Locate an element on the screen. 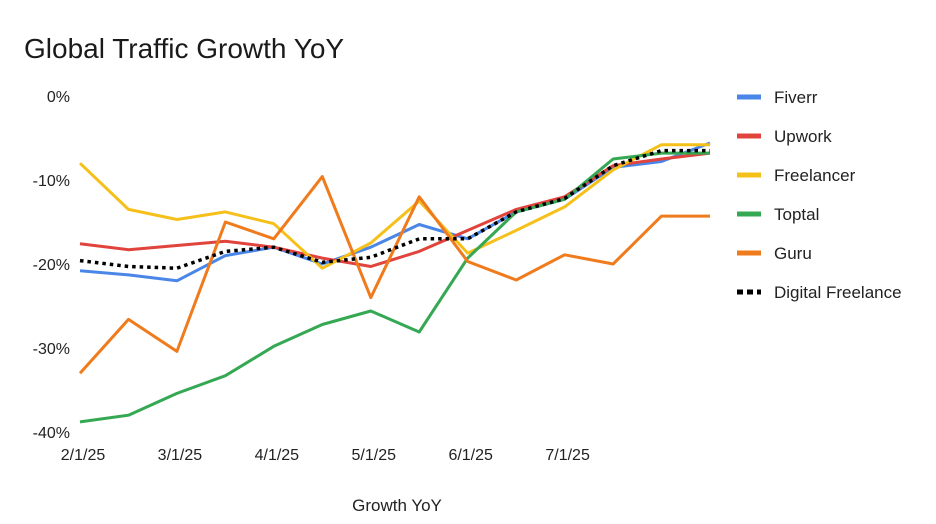 The image size is (936, 524). y-tick-label: -40% is located at coordinates (51, 433).